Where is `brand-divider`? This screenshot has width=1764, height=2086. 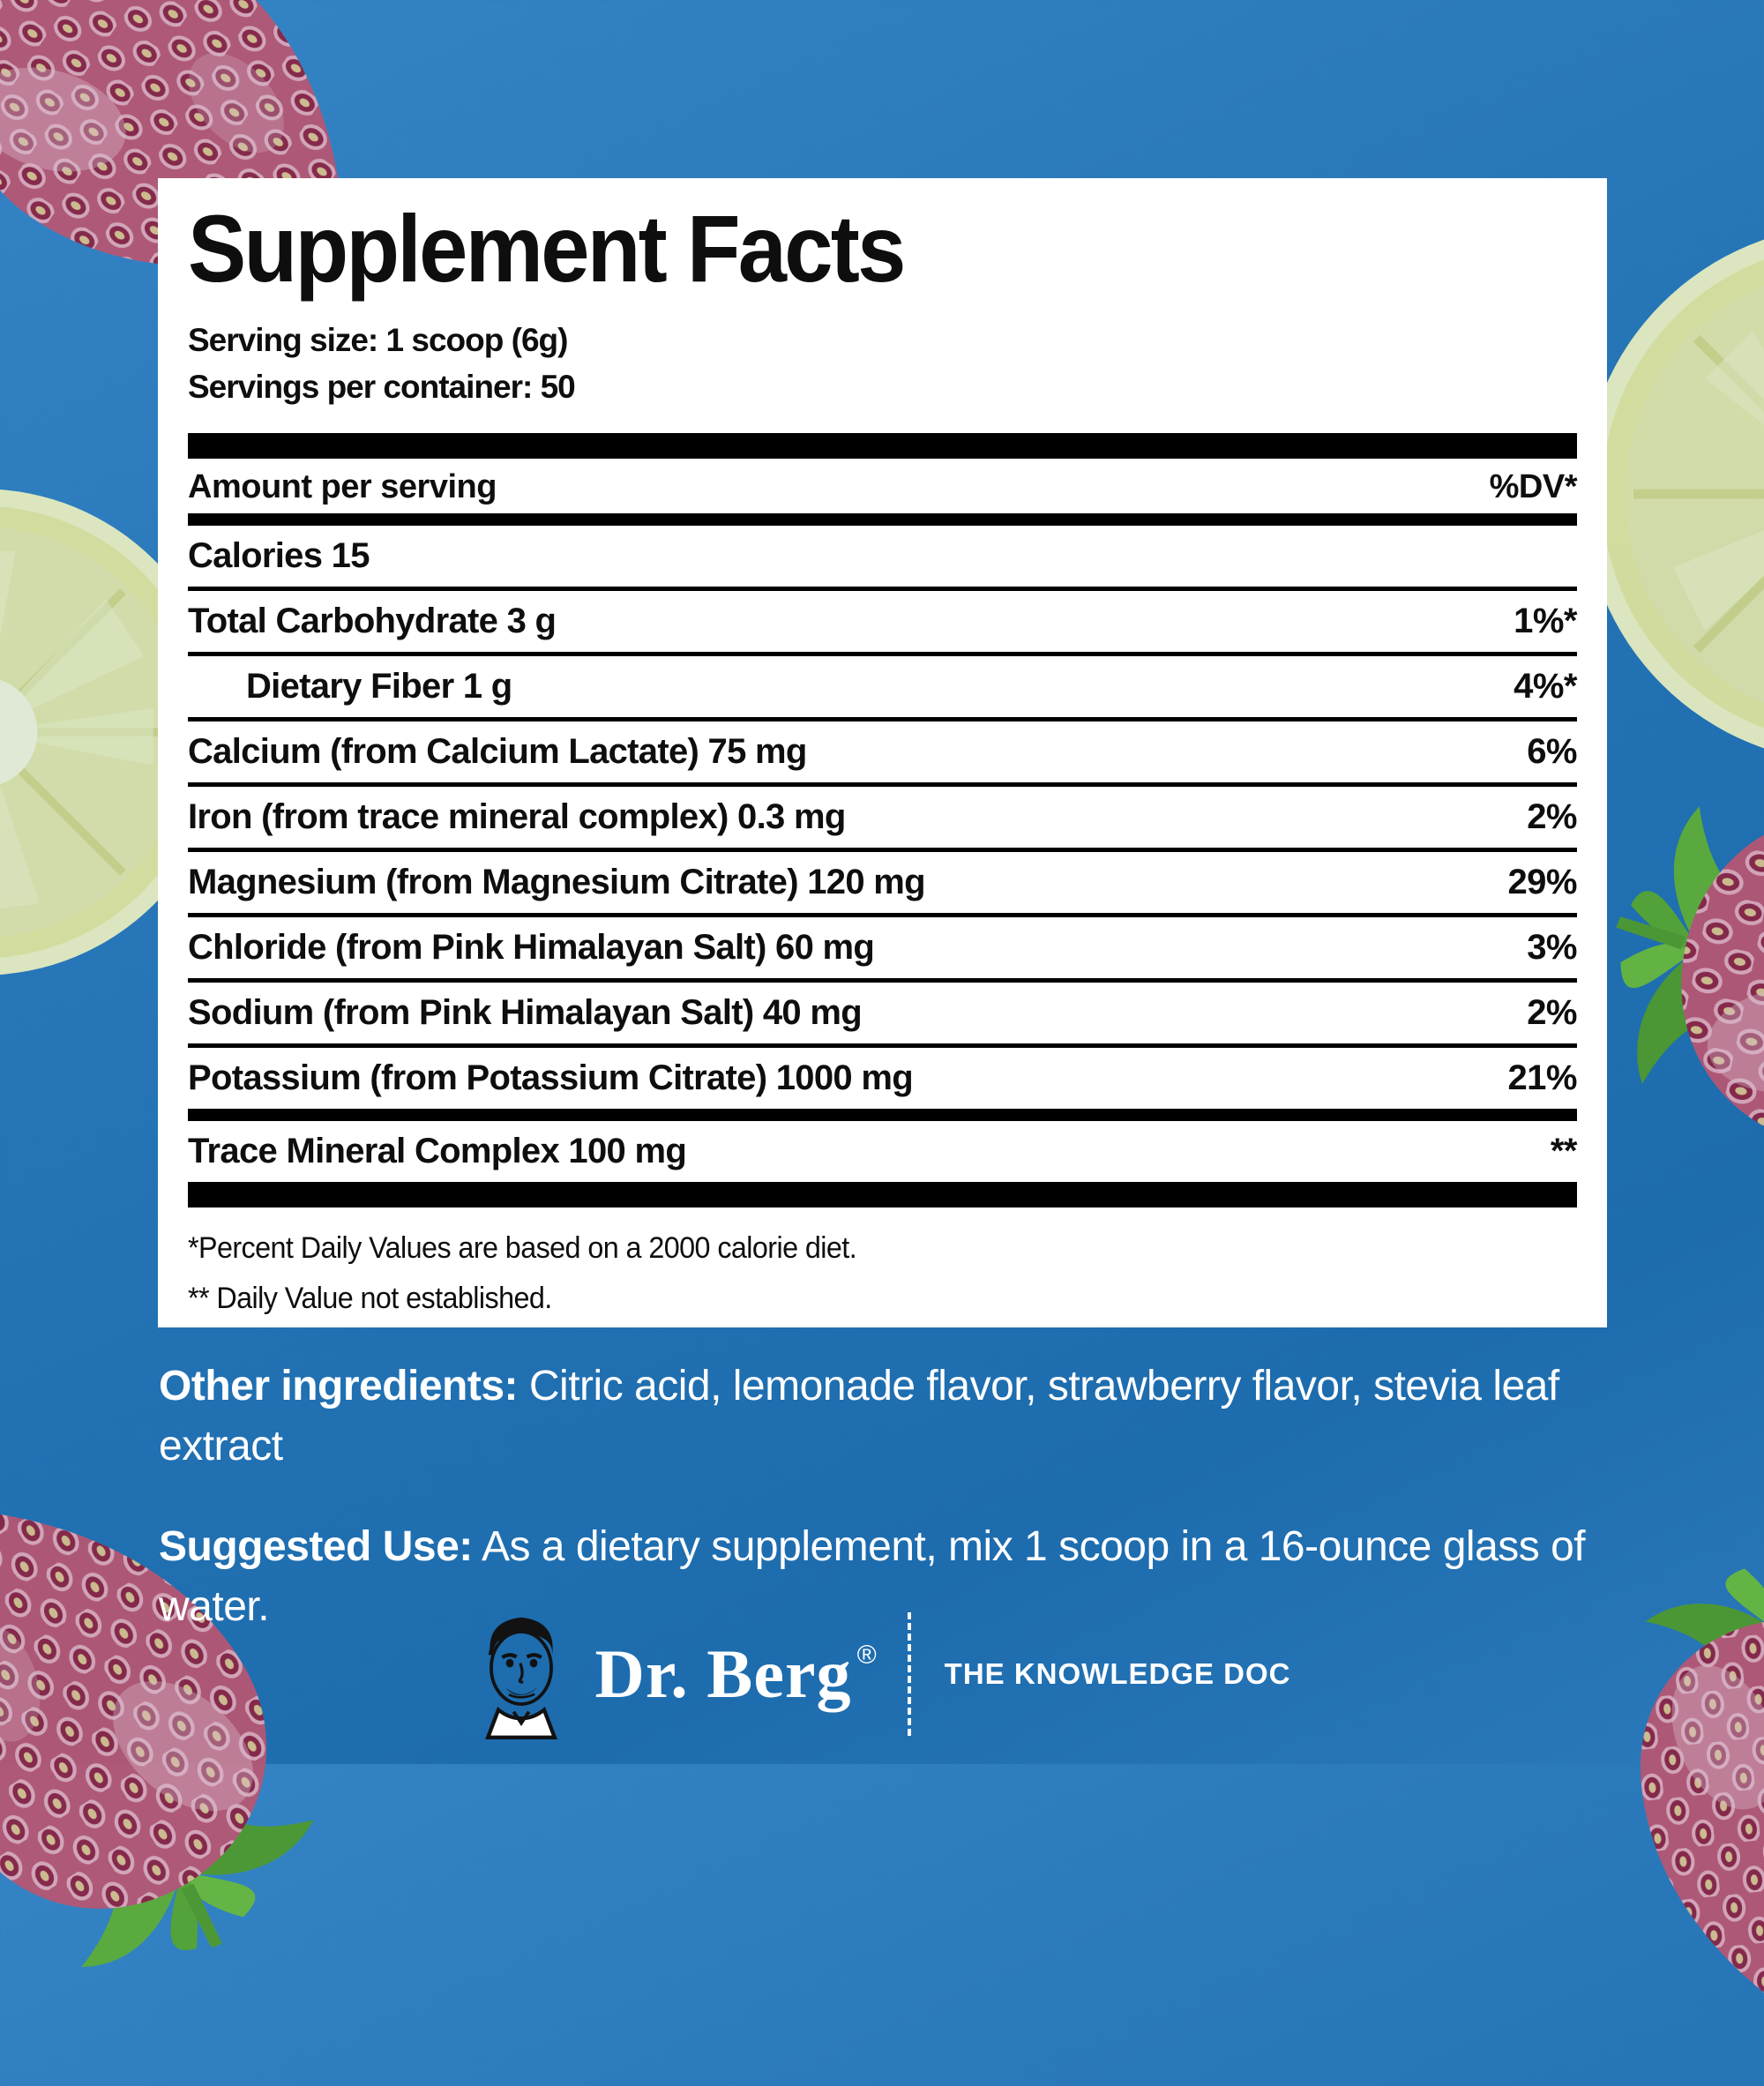
brand-divider is located at coordinates (909, 1674).